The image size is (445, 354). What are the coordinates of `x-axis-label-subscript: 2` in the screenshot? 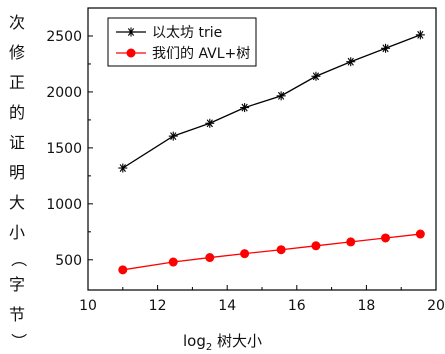 It's located at (209, 347).